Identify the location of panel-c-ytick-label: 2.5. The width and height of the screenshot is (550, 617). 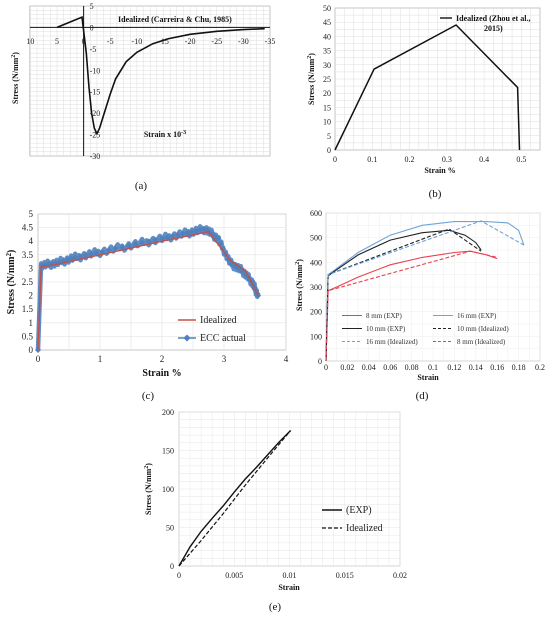
(28, 282).